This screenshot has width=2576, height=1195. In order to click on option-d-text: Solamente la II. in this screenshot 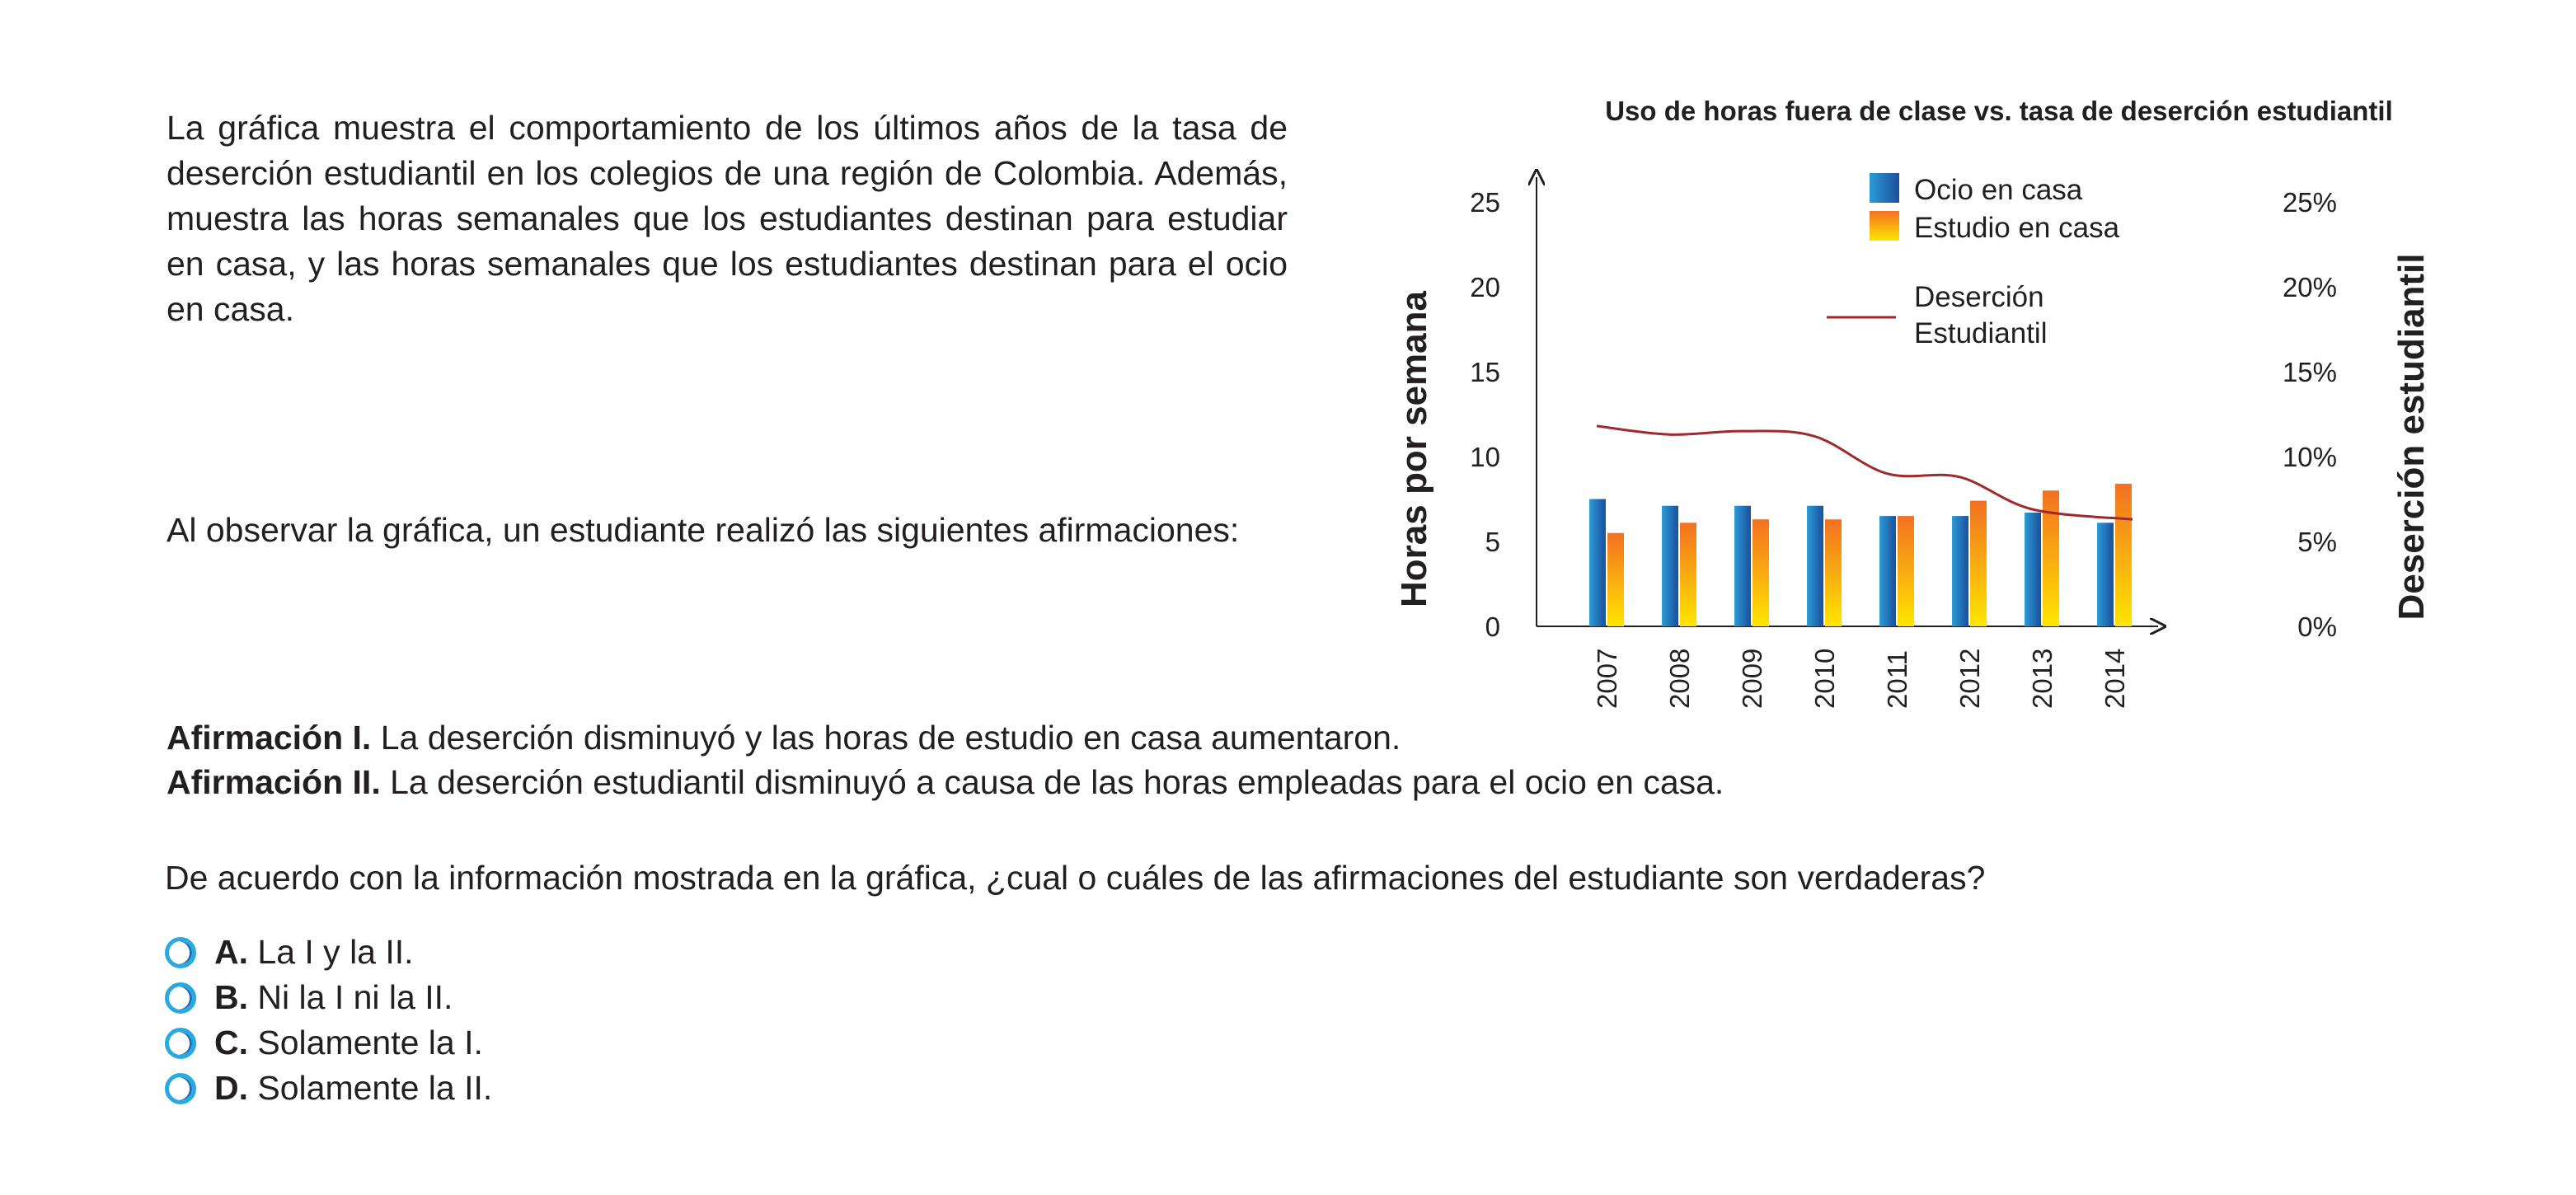, I will do `click(375, 1088)`.